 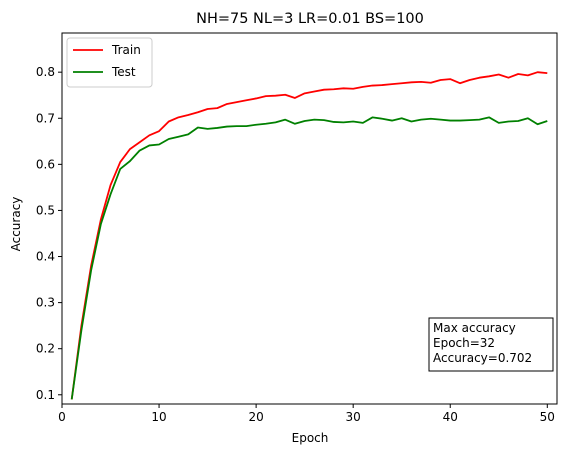 I want to click on y-tick-label: 0.1, so click(x=45, y=395).